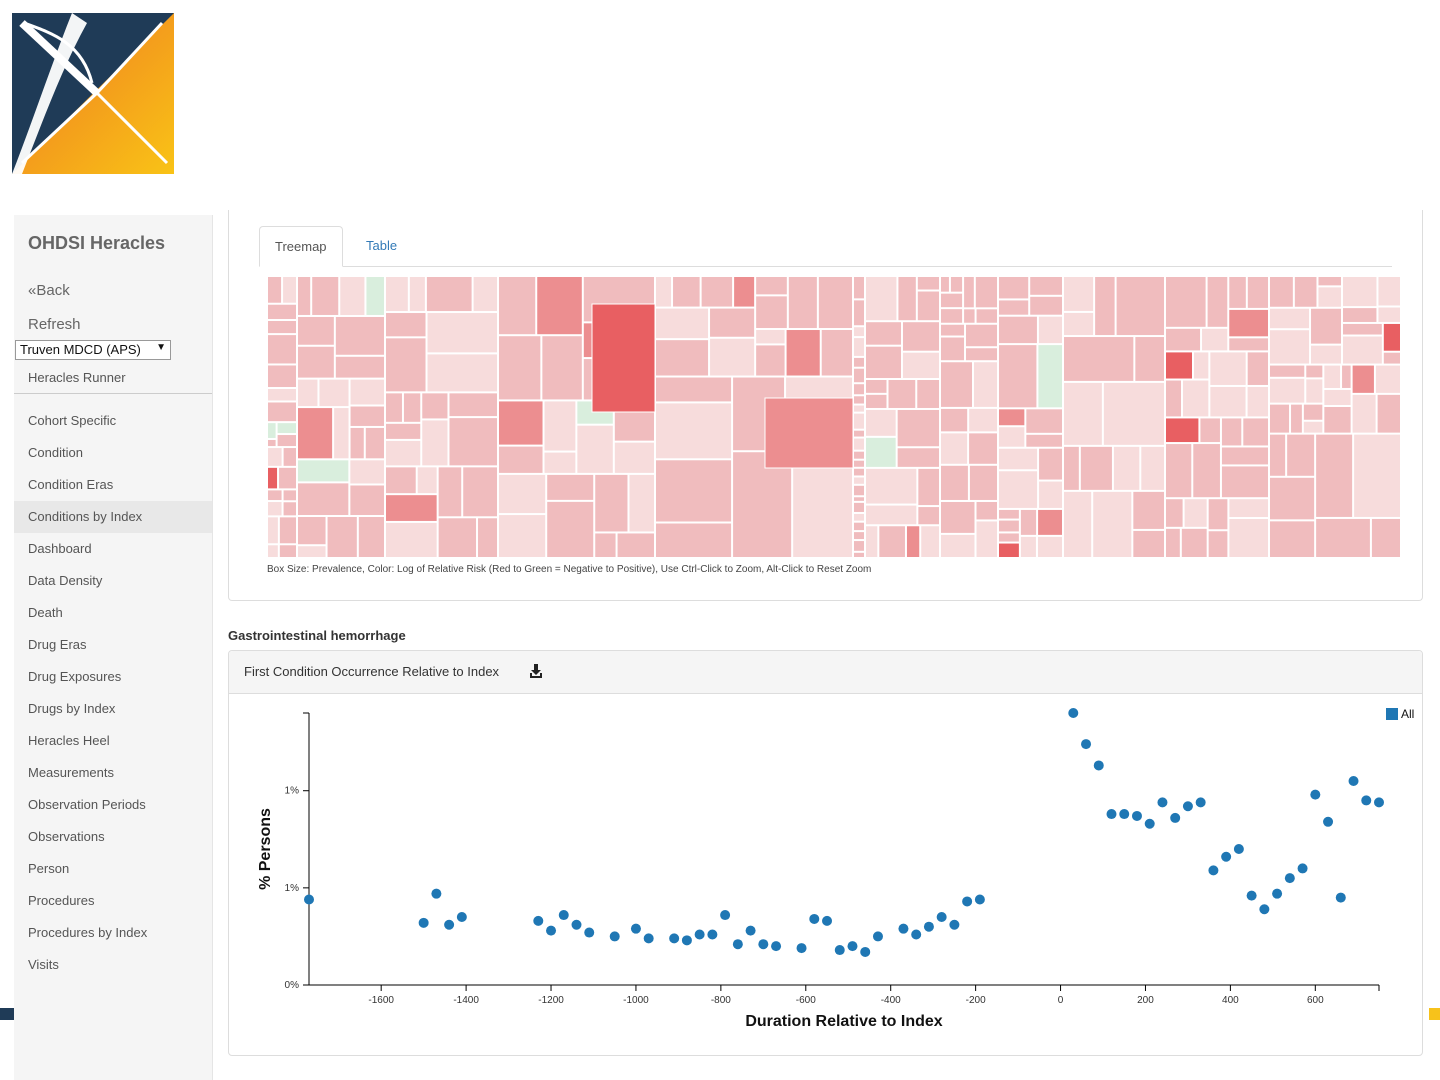 Image resolution: width=1440 pixels, height=1080 pixels. Describe the element at coordinates (43, 964) in the screenshot. I see `sidebar-item-visits: Visits` at that location.